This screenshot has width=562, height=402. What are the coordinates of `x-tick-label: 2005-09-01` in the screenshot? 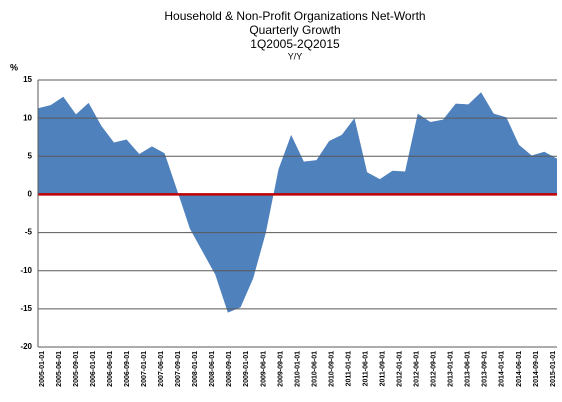 It's located at (76, 369).